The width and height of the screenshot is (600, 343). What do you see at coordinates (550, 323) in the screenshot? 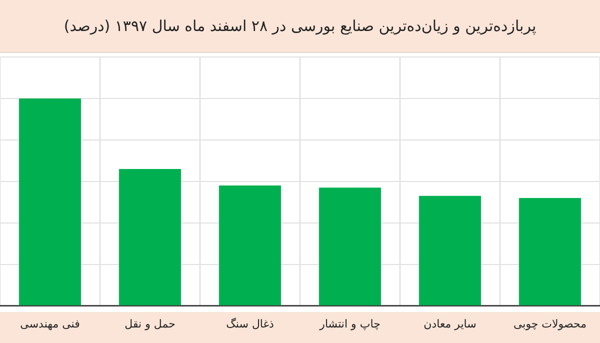
I see `x-tick-label: محصولات چوبی` at bounding box center [550, 323].